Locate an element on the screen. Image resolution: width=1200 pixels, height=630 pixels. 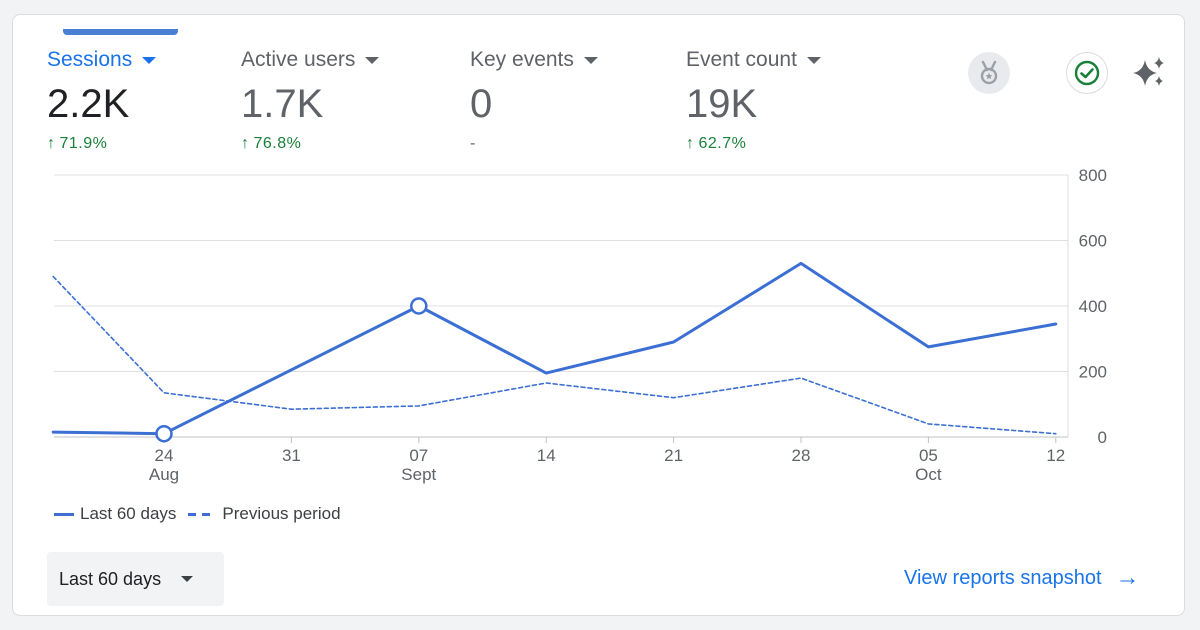
metric-active-users-change-value: 76.8% is located at coordinates (277, 143).